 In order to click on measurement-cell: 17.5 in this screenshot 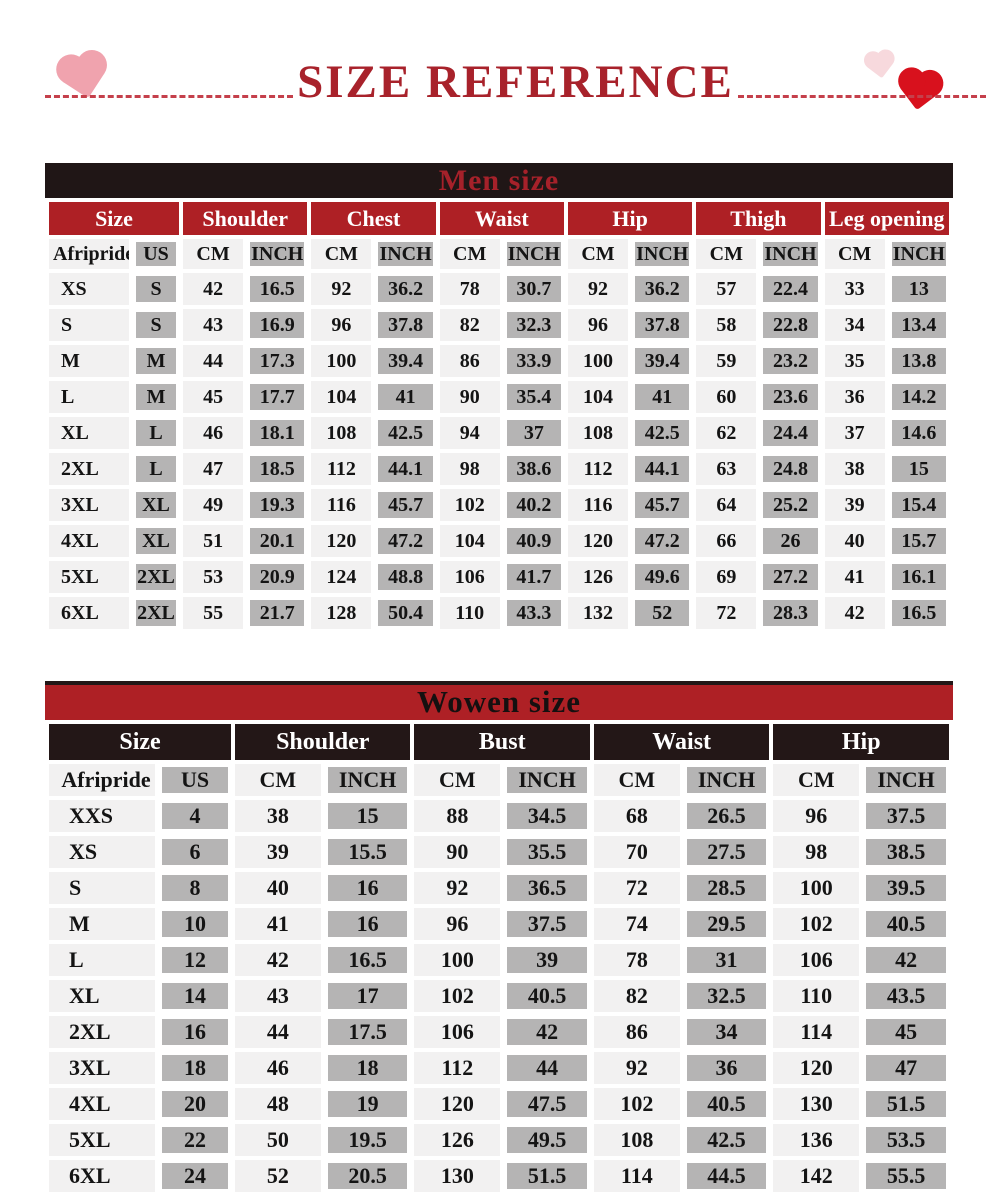, I will do `click(367, 1032)`.